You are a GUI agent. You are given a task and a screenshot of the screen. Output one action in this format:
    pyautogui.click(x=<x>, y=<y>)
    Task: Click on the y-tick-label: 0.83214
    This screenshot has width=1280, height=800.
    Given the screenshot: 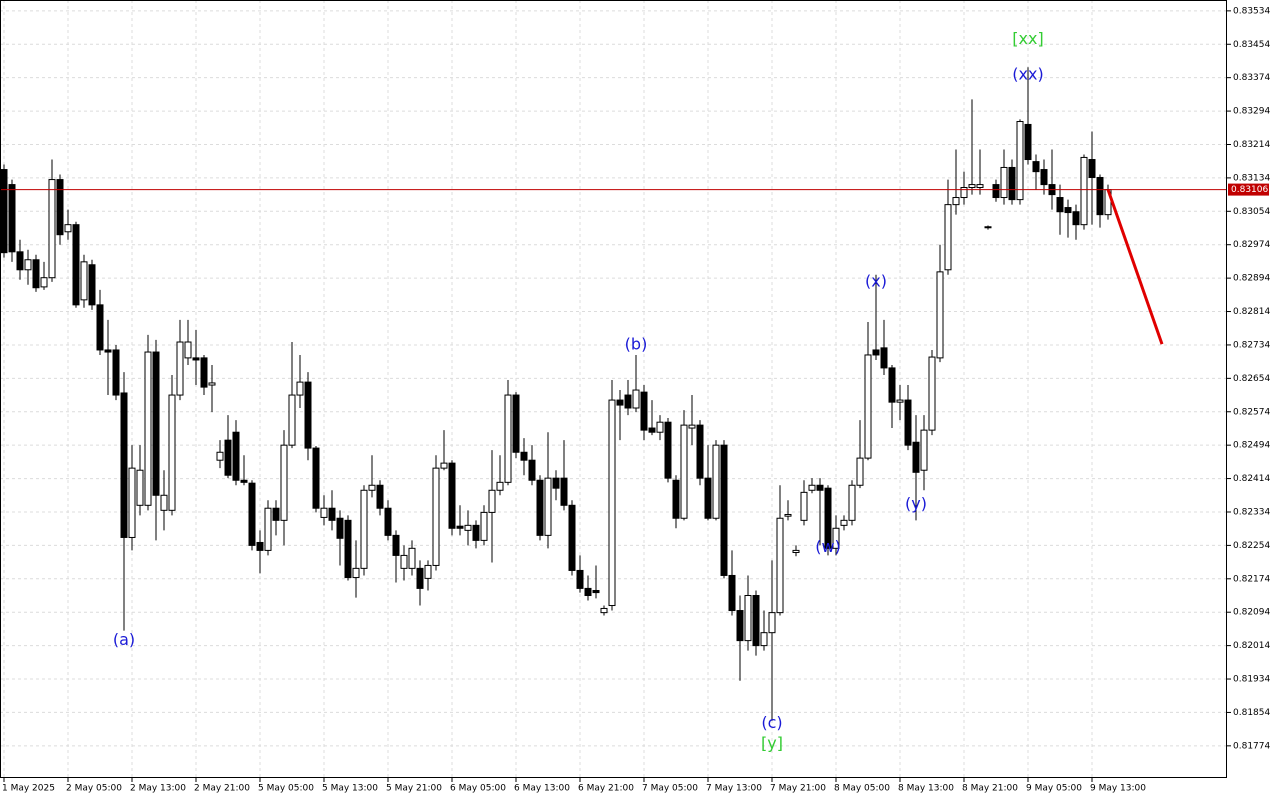 What is the action you would take?
    pyautogui.click(x=1251, y=145)
    